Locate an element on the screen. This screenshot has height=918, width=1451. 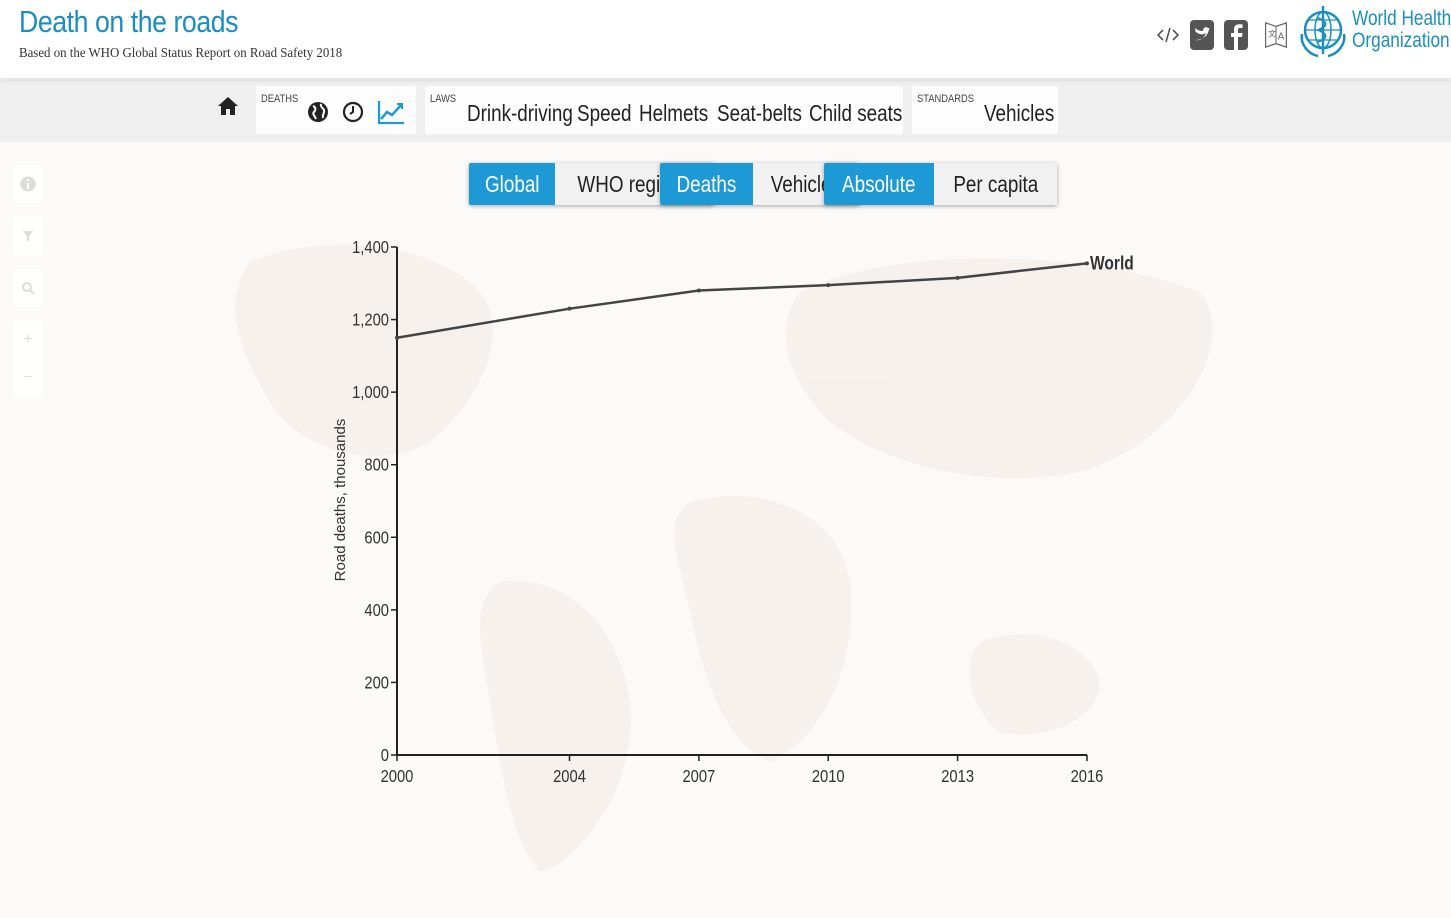
zoom-out-icon: − is located at coordinates (28, 377).